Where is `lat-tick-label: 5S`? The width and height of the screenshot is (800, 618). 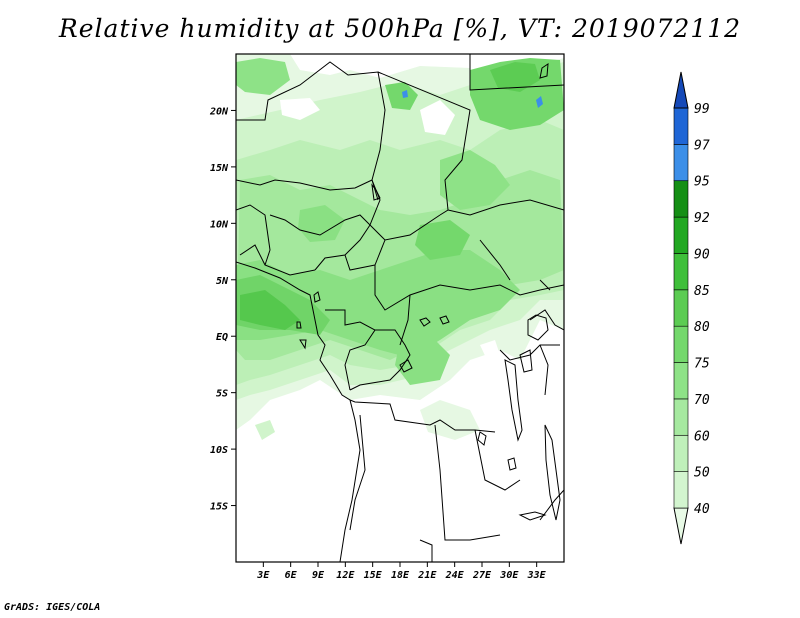
lat-tick-label: 5S is located at coordinates (222, 394).